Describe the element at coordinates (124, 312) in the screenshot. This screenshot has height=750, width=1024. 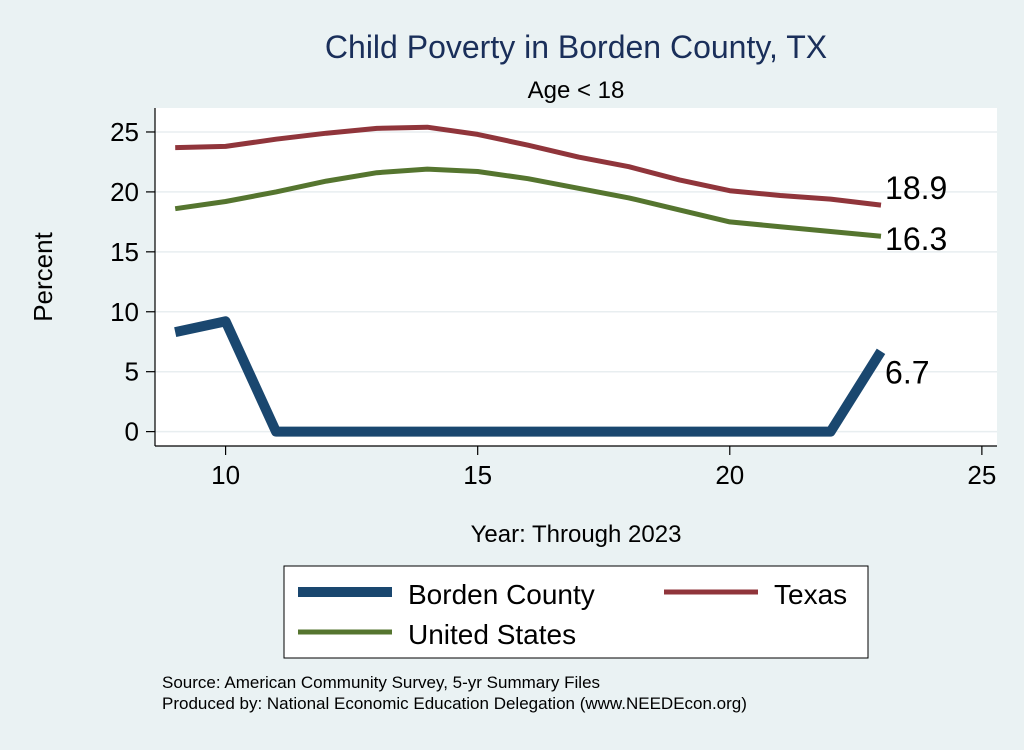
I see `y-tick-label-10: 10` at that location.